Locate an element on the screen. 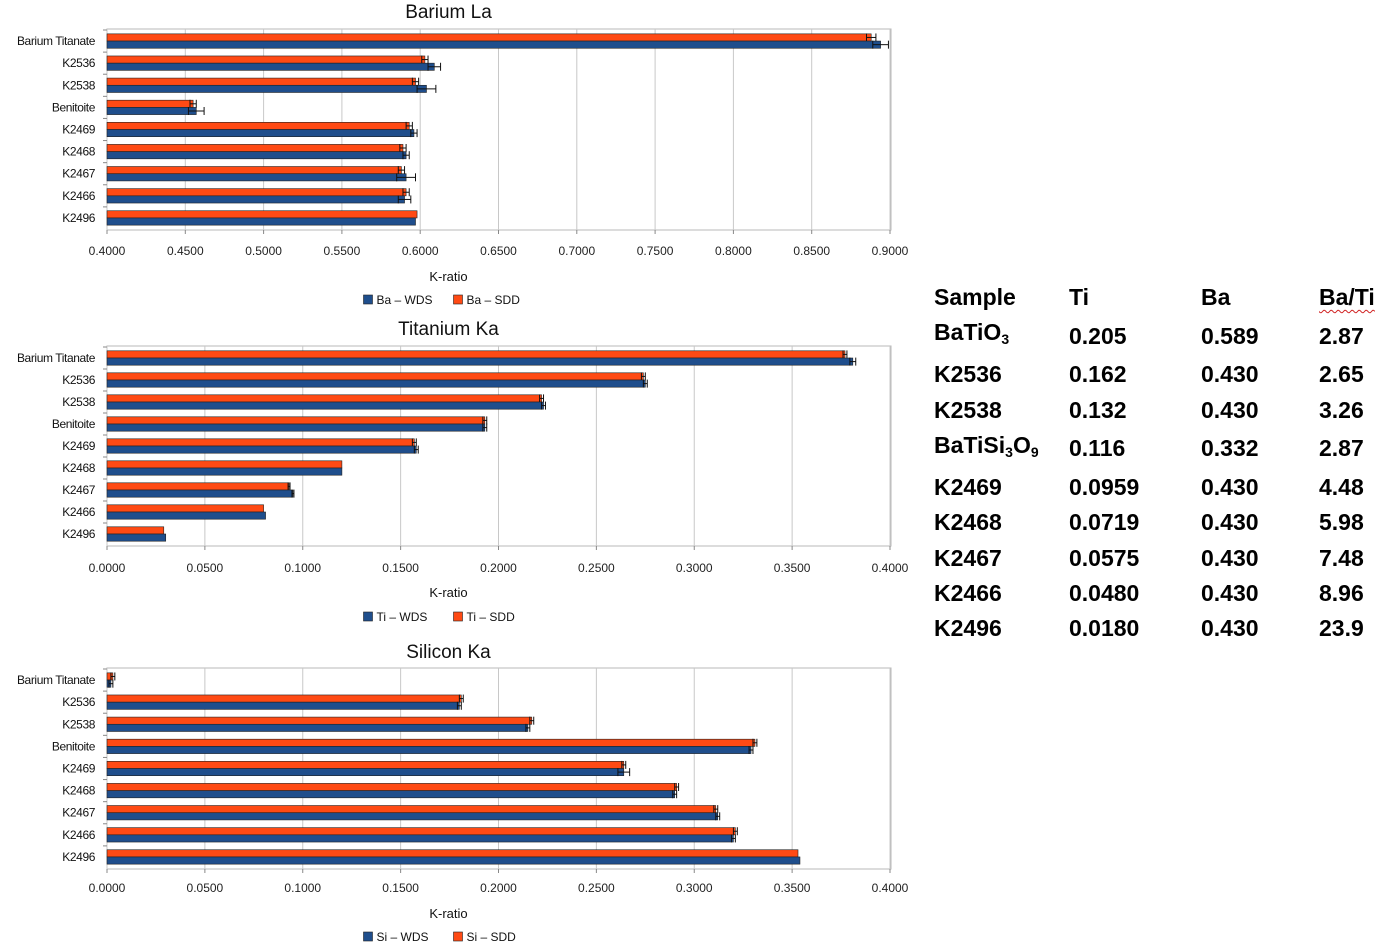  table-row: BaTiSi3O9 0.116 0.332 2.87 is located at coordinates (1157, 449).